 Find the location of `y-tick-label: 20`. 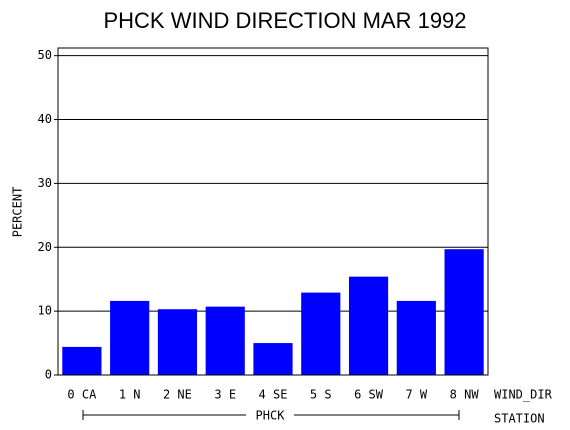

y-tick-label: 20 is located at coordinates (45, 247).